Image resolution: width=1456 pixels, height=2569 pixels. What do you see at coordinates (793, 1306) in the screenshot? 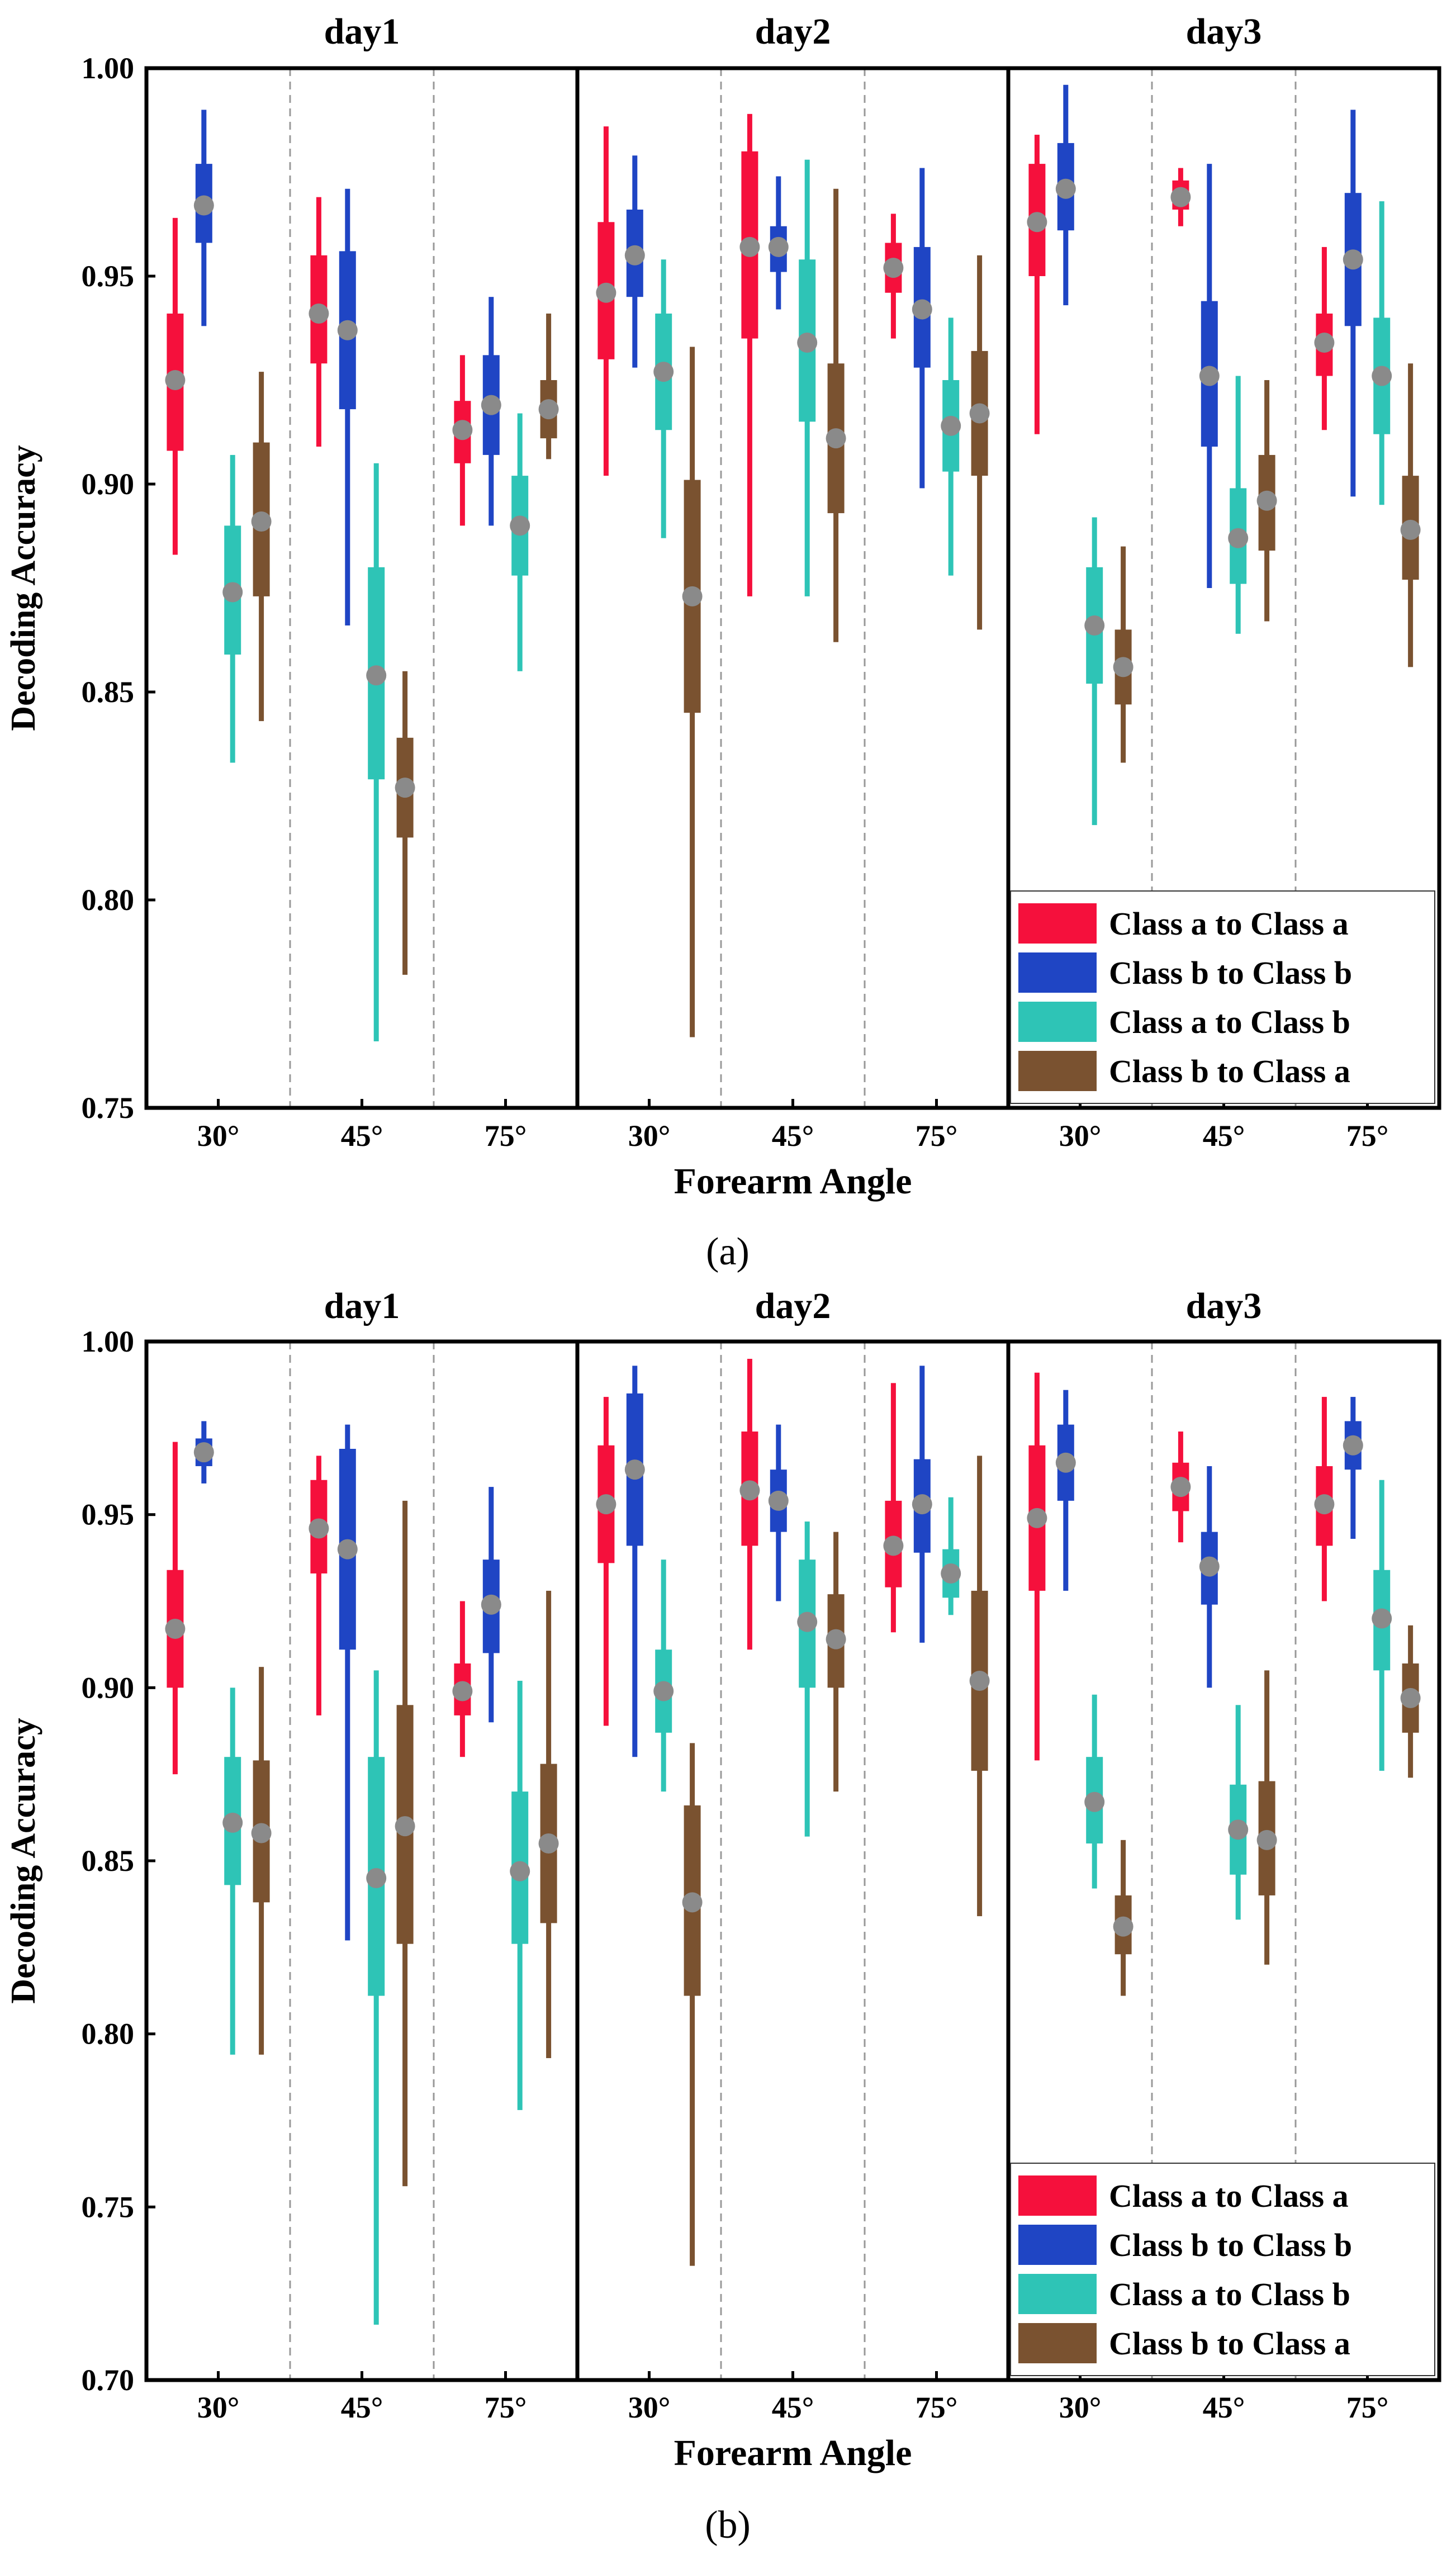
I see `day-title: day2` at bounding box center [793, 1306].